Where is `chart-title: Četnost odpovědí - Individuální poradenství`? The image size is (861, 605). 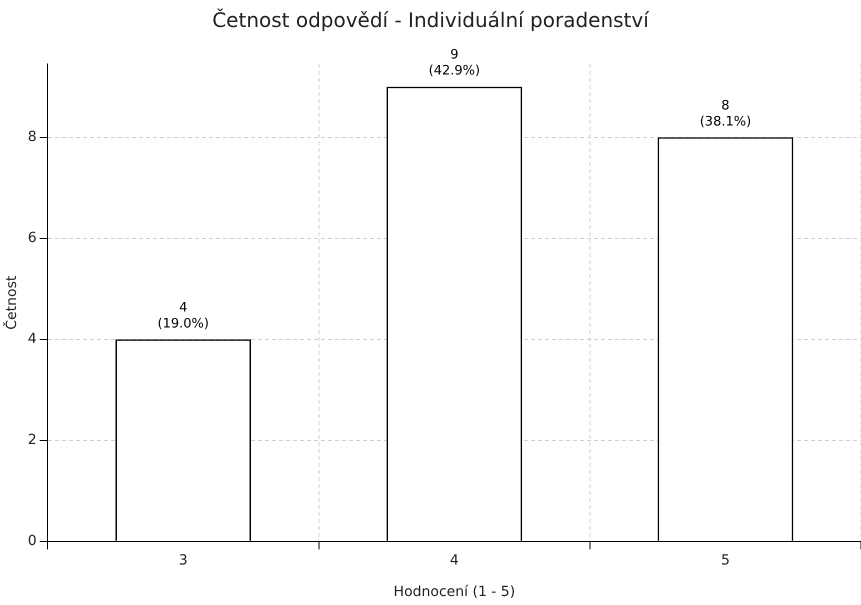
chart-title: Četnost odpovědí - Individuální poradenství is located at coordinates (431, 20).